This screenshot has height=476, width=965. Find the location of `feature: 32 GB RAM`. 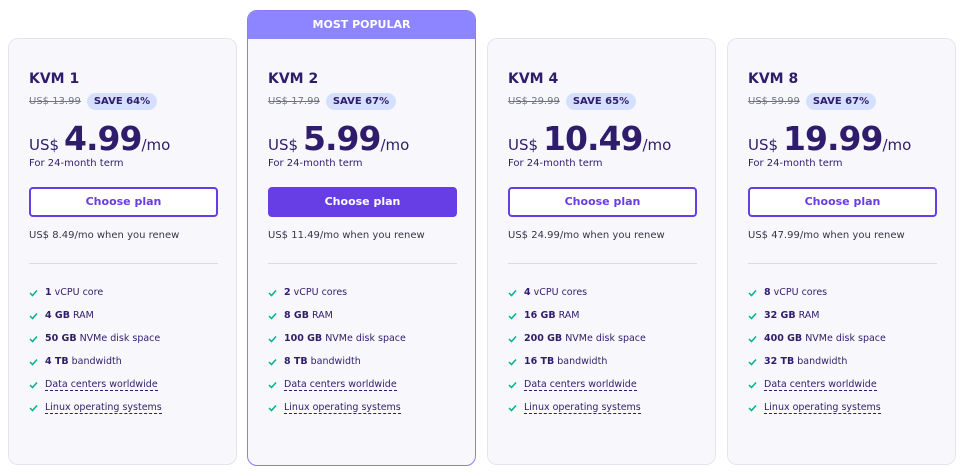

feature: 32 GB RAM is located at coordinates (784, 315).